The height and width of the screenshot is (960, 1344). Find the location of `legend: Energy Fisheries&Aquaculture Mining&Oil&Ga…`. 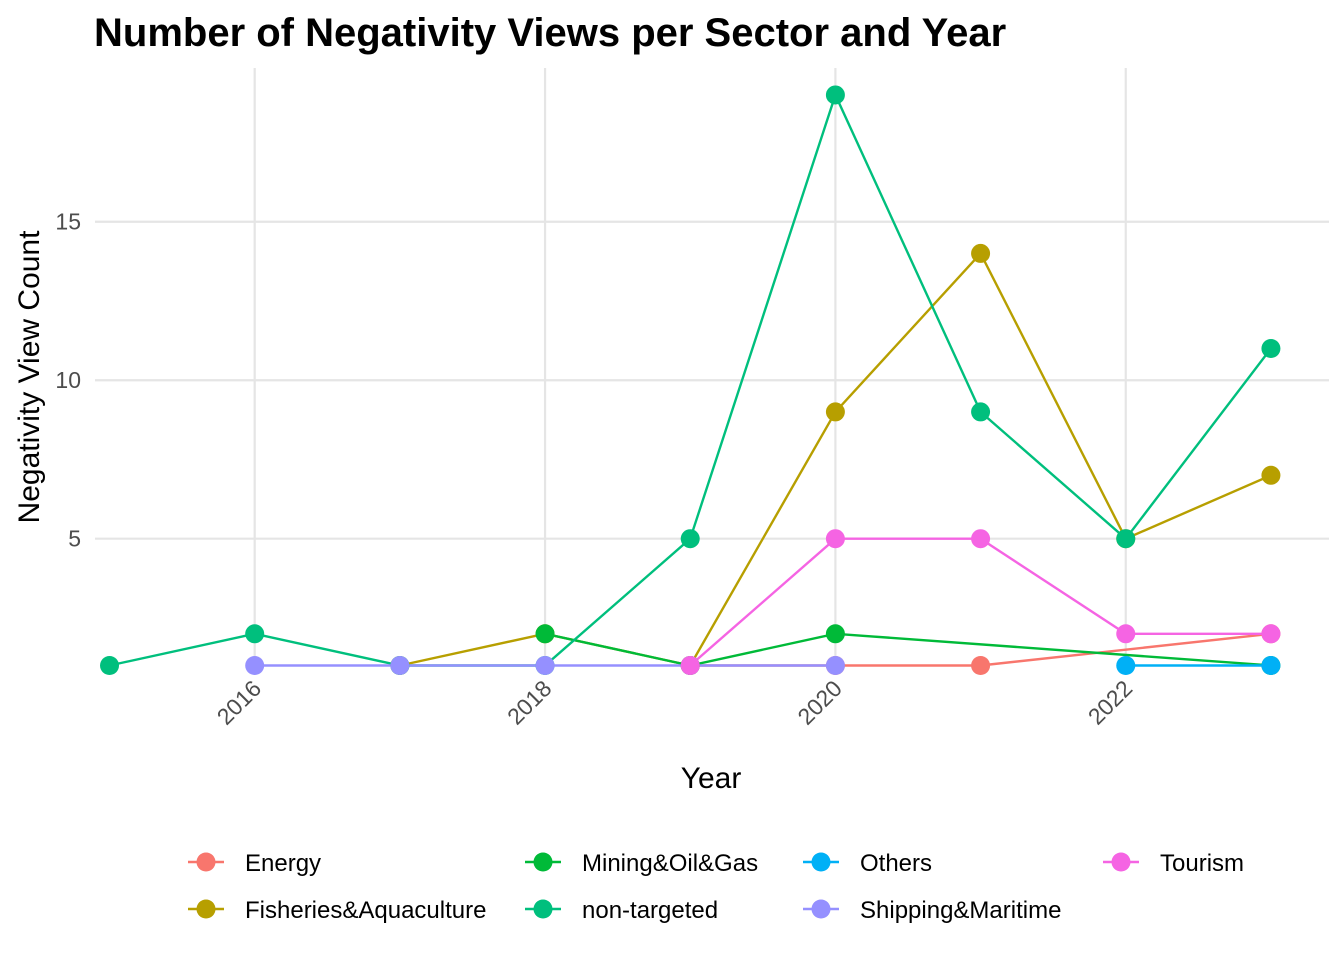

legend: Energy Fisheries&Aquaculture Mining&Oil&Ga… is located at coordinates (716, 887).